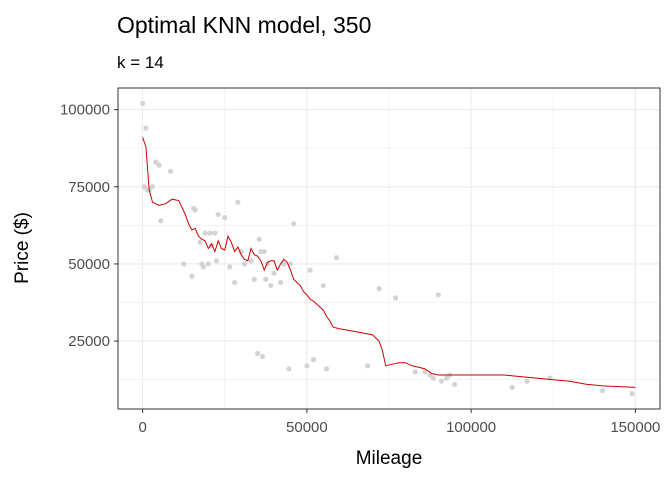 The width and height of the screenshot is (672, 485). What do you see at coordinates (89, 187) in the screenshot?
I see `y-tick-label: 75000` at bounding box center [89, 187].